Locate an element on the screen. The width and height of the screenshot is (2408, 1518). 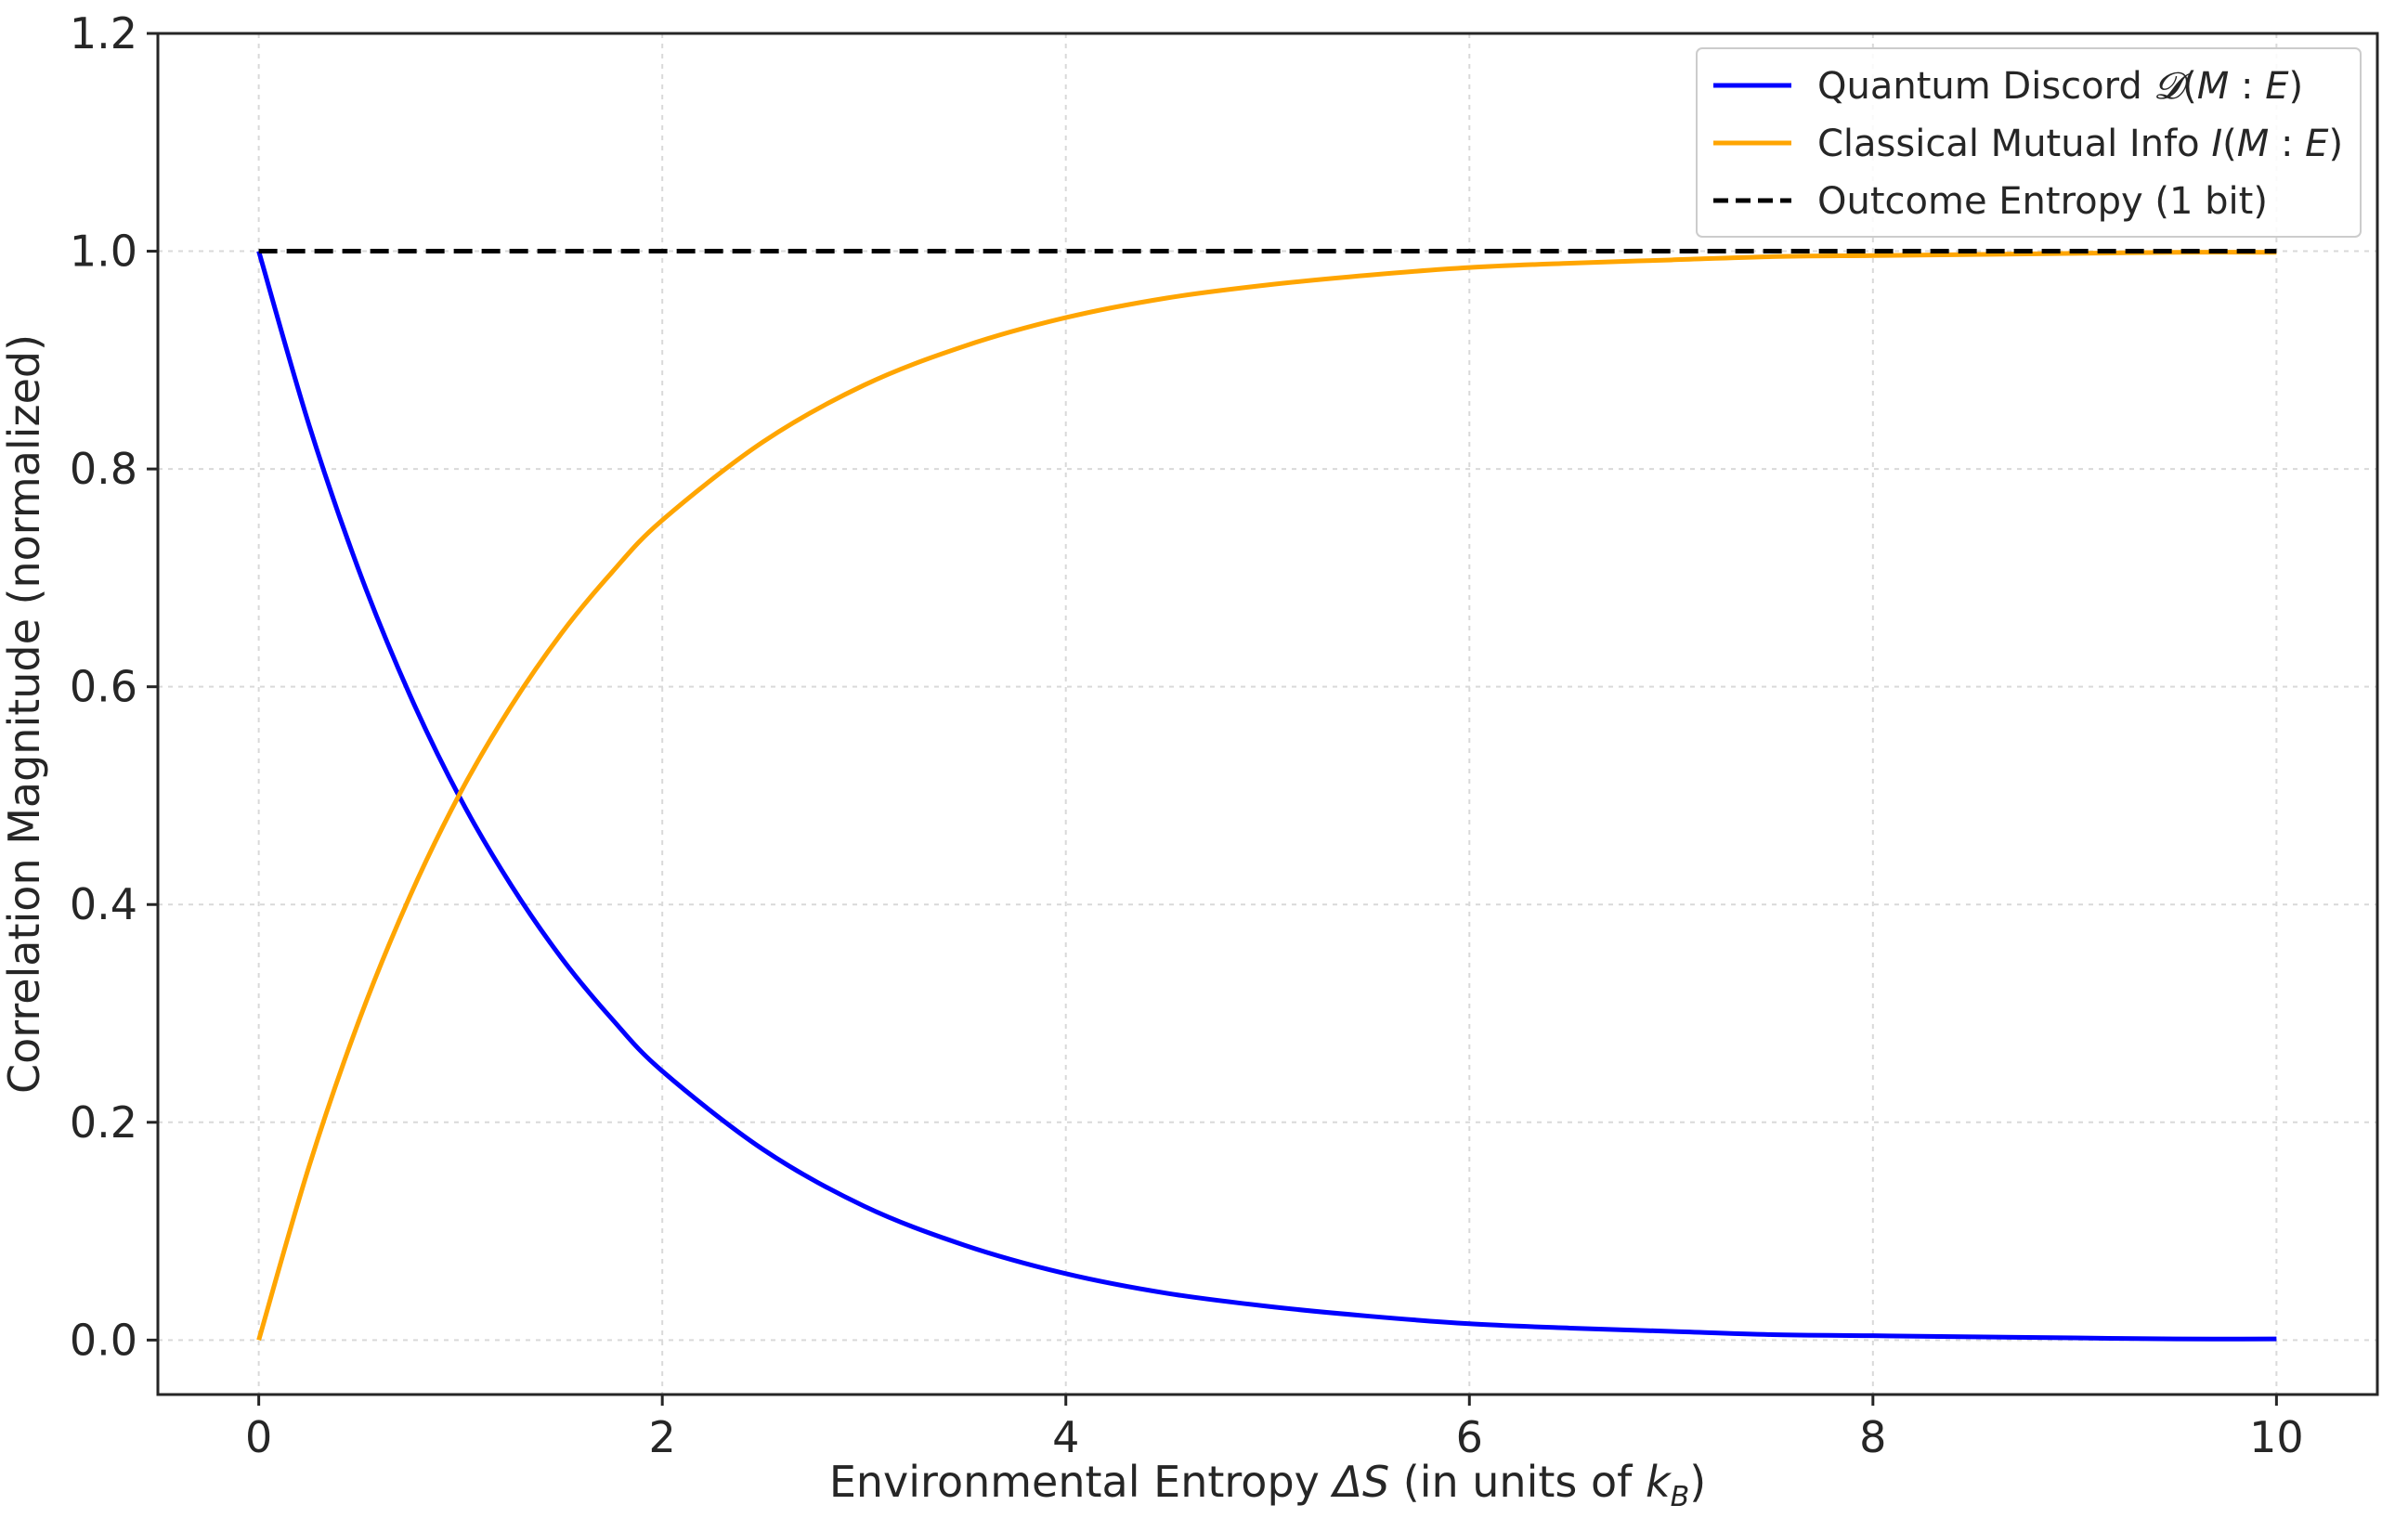
legend-entry: Quantum Discord 𝓓(M : E) is located at coordinates (2060, 86).